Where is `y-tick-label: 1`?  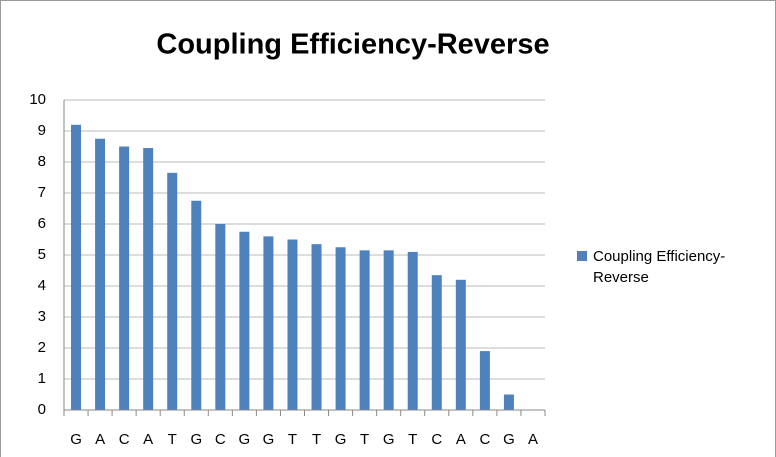
y-tick-label: 1 is located at coordinates (42, 378).